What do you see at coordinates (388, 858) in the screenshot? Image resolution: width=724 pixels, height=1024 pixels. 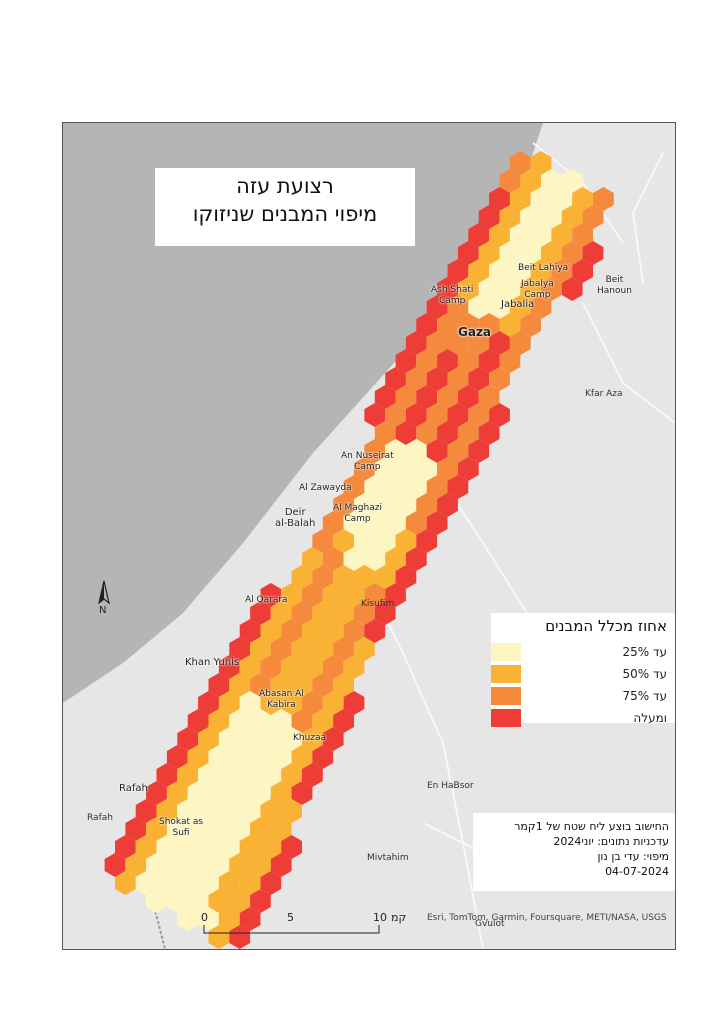 I see `label-mivtahim: Mivtahim` at bounding box center [388, 858].